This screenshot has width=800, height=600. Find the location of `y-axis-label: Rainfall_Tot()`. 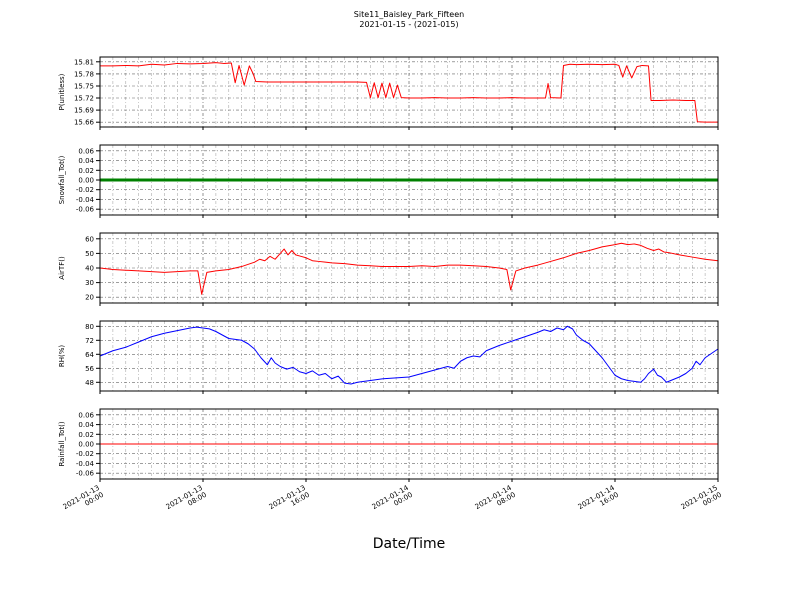

y-axis-label: Rainfall_Tot() is located at coordinates (62, 443).